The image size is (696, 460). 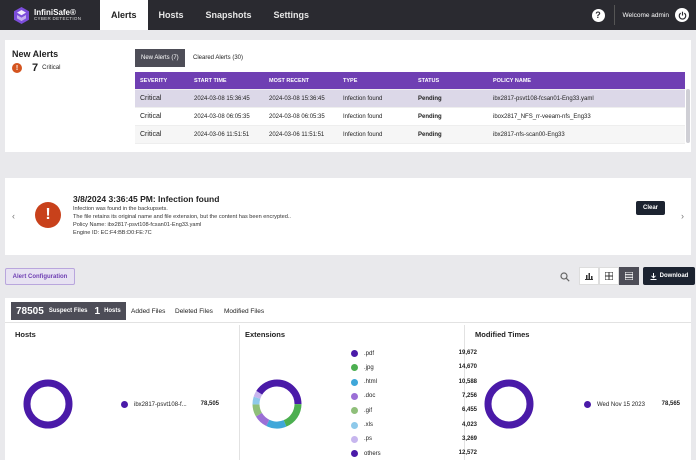 What do you see at coordinates (289, 80) in the screenshot?
I see `header-most-recent: MOST RECENT` at bounding box center [289, 80].